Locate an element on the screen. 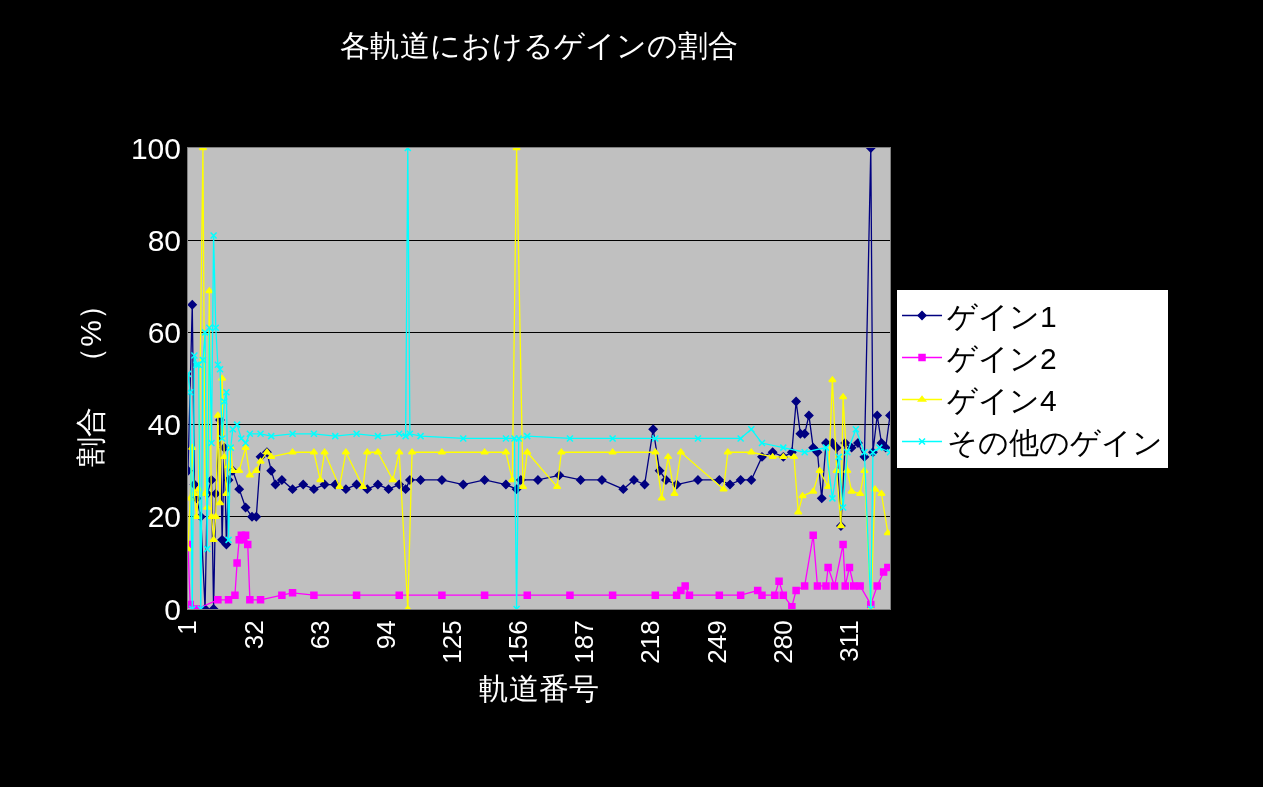 The height and width of the screenshot is (787, 1263). legend-label: ゲイン2 is located at coordinates (1002, 359).